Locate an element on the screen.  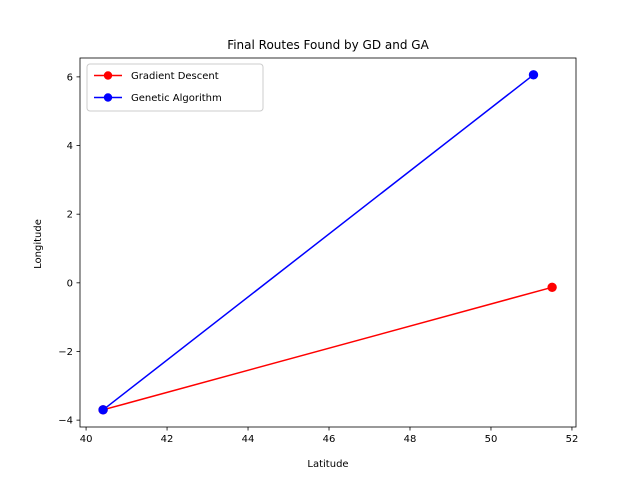
y-tick-label: 0 is located at coordinates (70, 283).